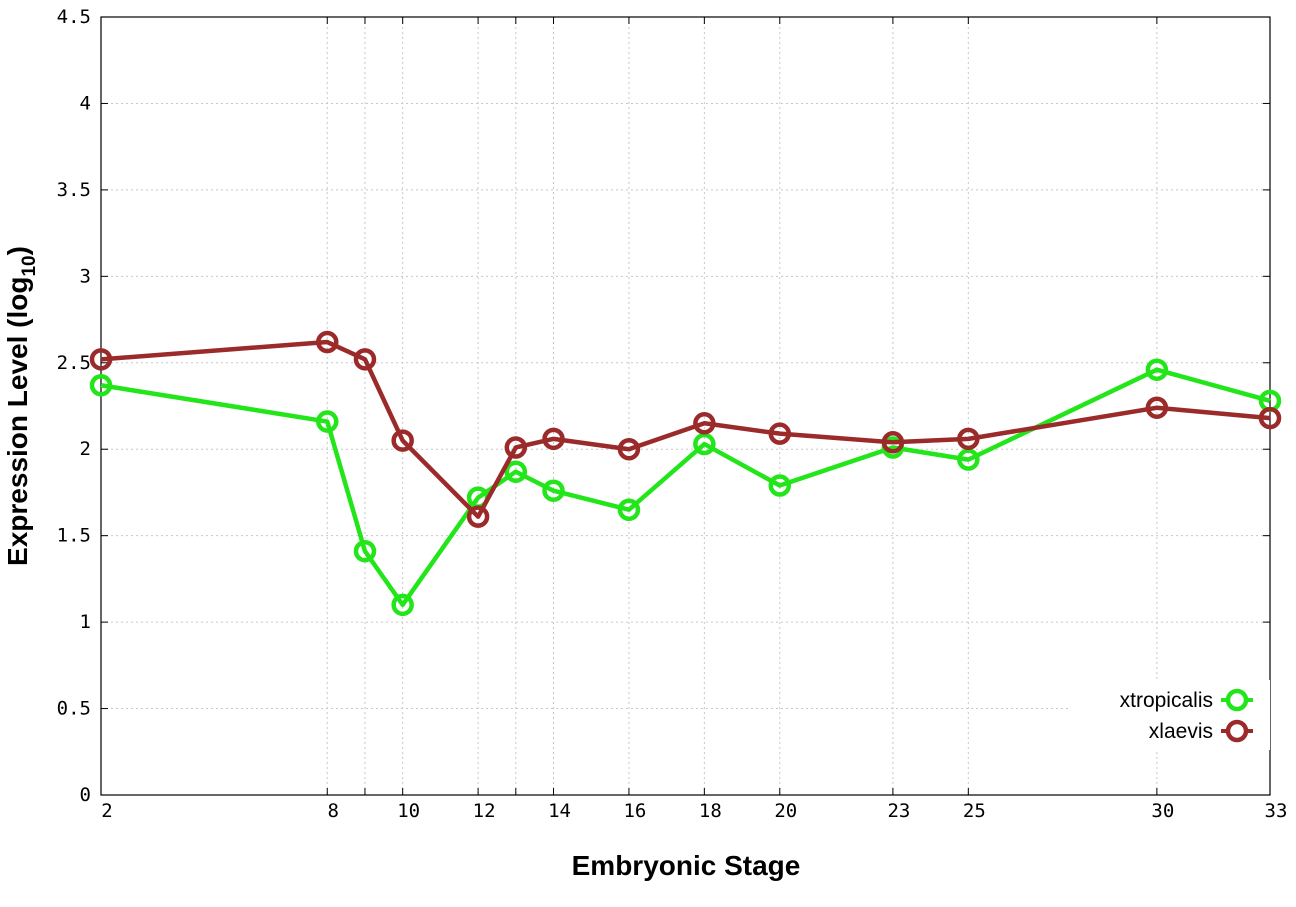  Describe the element at coordinates (1237, 700) in the screenshot. I see `legend-marker-xtropicalis` at that location.